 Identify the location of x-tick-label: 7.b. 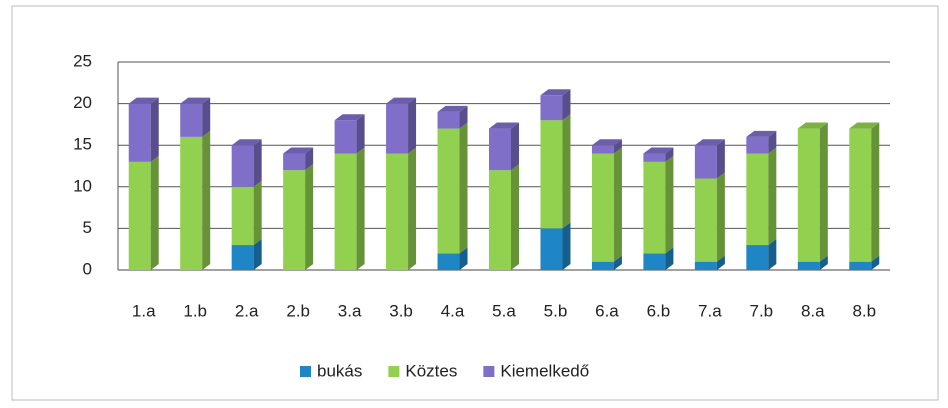
(762, 310).